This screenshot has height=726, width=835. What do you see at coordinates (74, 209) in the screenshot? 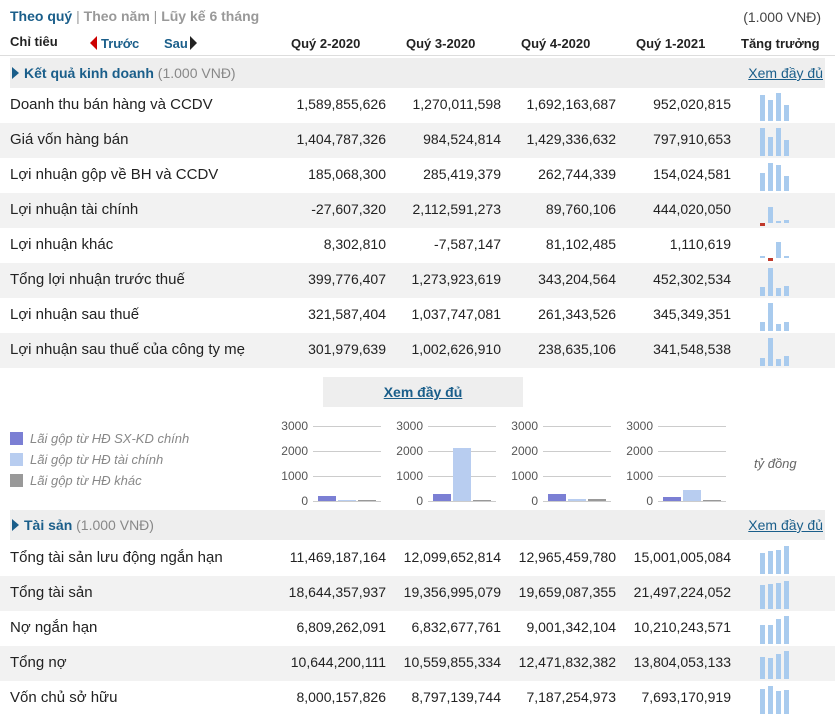
I see `row-label: Lợi nhuận tài chính` at bounding box center [74, 209].